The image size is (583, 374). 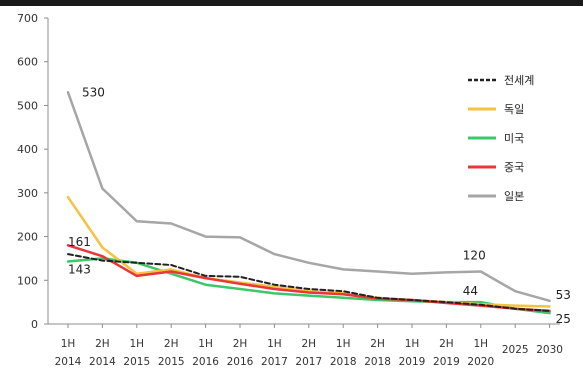 What do you see at coordinates (27, 62) in the screenshot?
I see `y-tick-label: 600` at bounding box center [27, 62].